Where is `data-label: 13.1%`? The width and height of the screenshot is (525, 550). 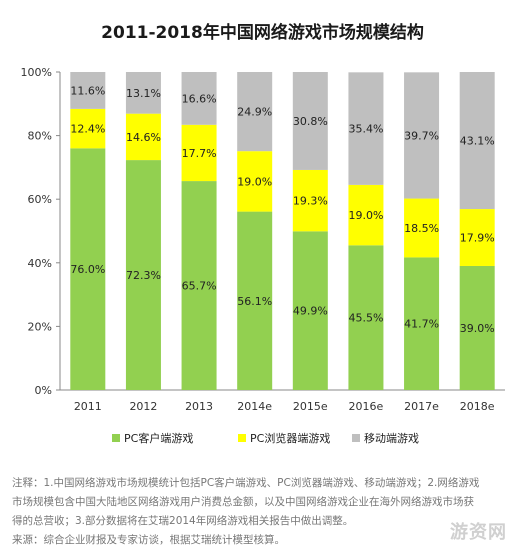
data-label: 13.1% is located at coordinates (143, 93).